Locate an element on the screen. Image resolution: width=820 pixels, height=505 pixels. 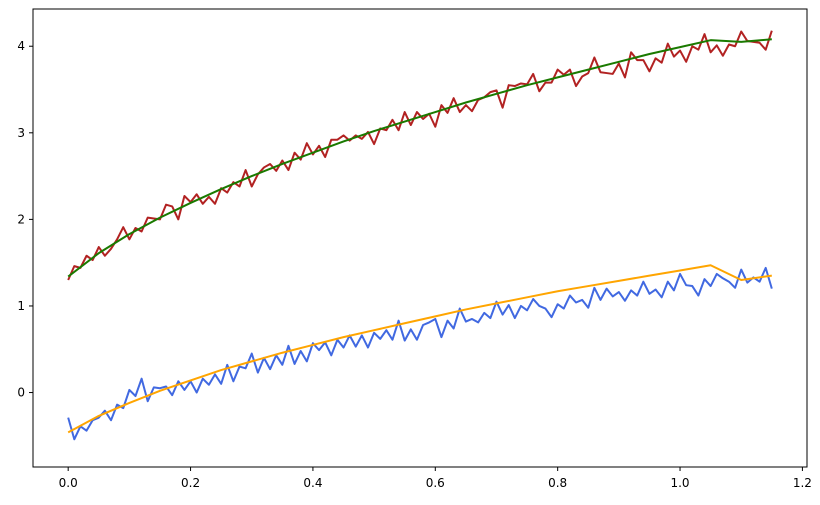
x-tick-label: 0.2 is located at coordinates (190, 483).